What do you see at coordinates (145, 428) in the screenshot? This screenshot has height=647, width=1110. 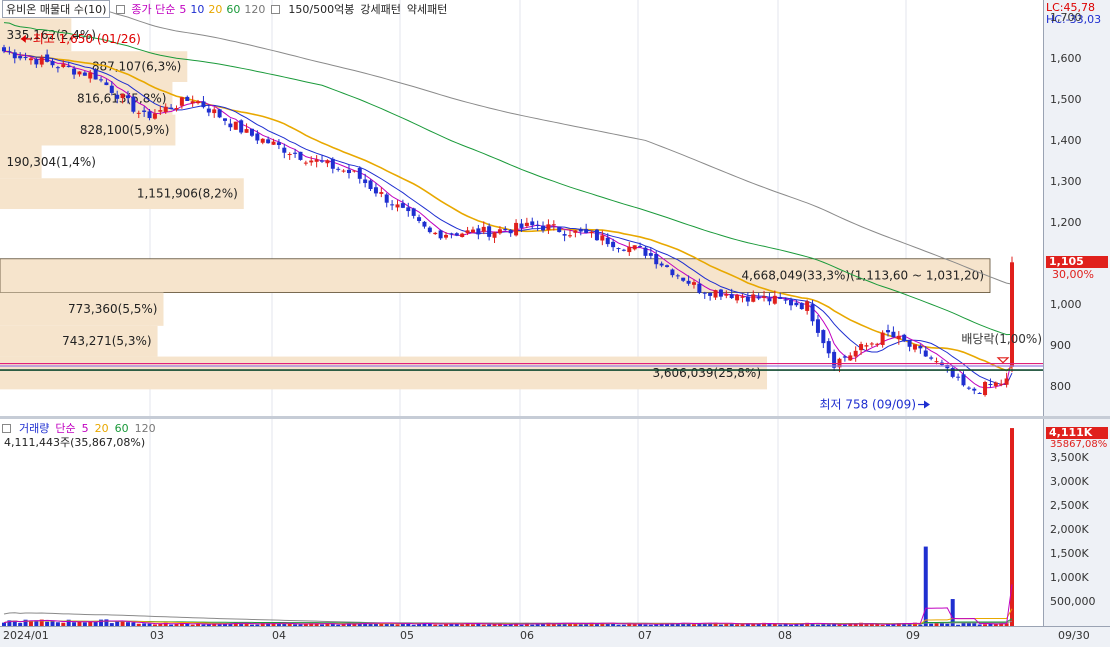 I see `vol-ma-120: 120` at bounding box center [145, 428].